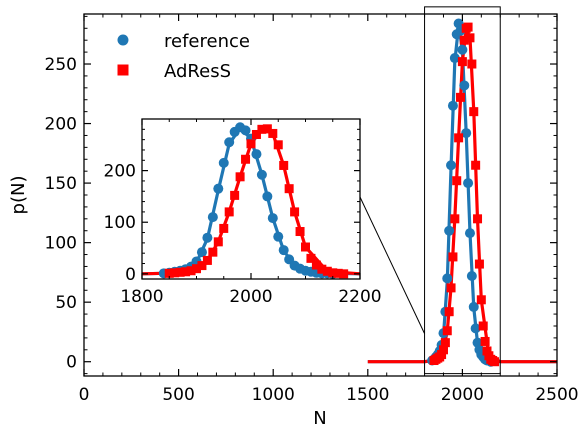  I want to click on x-tick-label: 2000, so click(462, 395).